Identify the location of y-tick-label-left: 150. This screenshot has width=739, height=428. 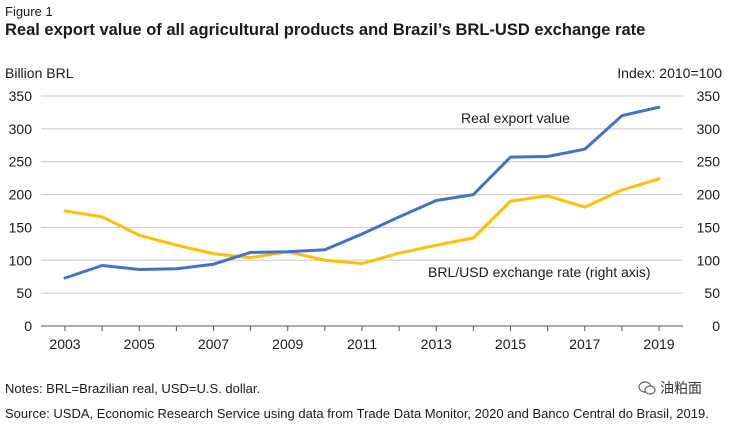
(21, 227).